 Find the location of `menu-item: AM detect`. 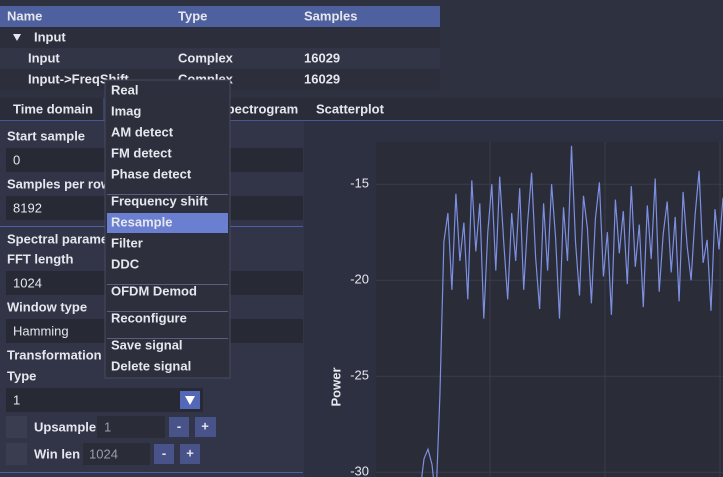

menu-item: AM detect is located at coordinates (142, 131).